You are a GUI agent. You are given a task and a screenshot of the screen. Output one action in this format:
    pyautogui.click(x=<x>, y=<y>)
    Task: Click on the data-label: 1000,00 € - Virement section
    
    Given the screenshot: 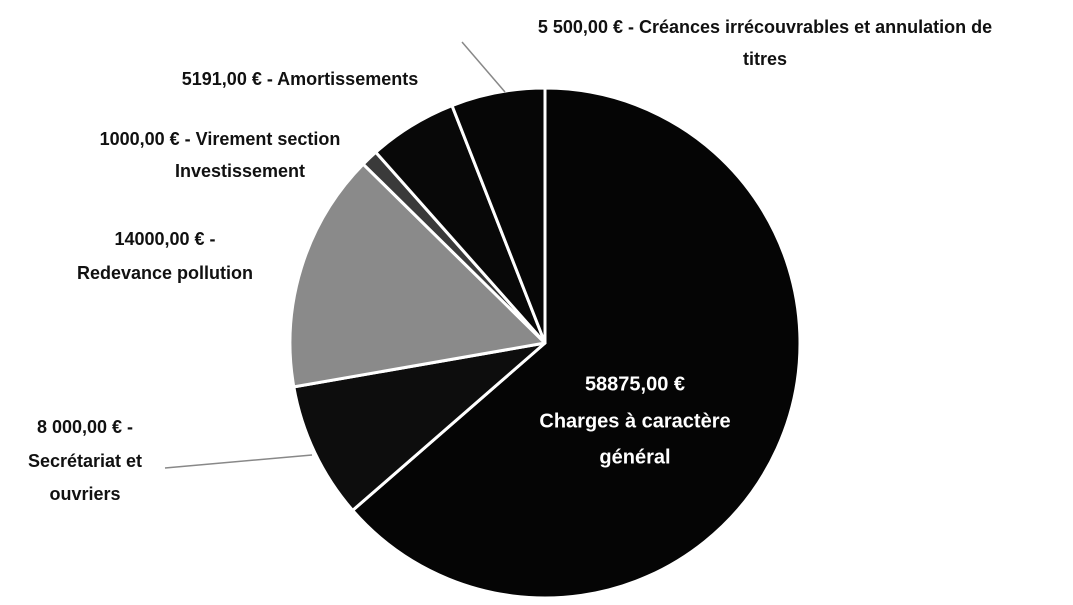 What is the action you would take?
    pyautogui.click(x=220, y=139)
    